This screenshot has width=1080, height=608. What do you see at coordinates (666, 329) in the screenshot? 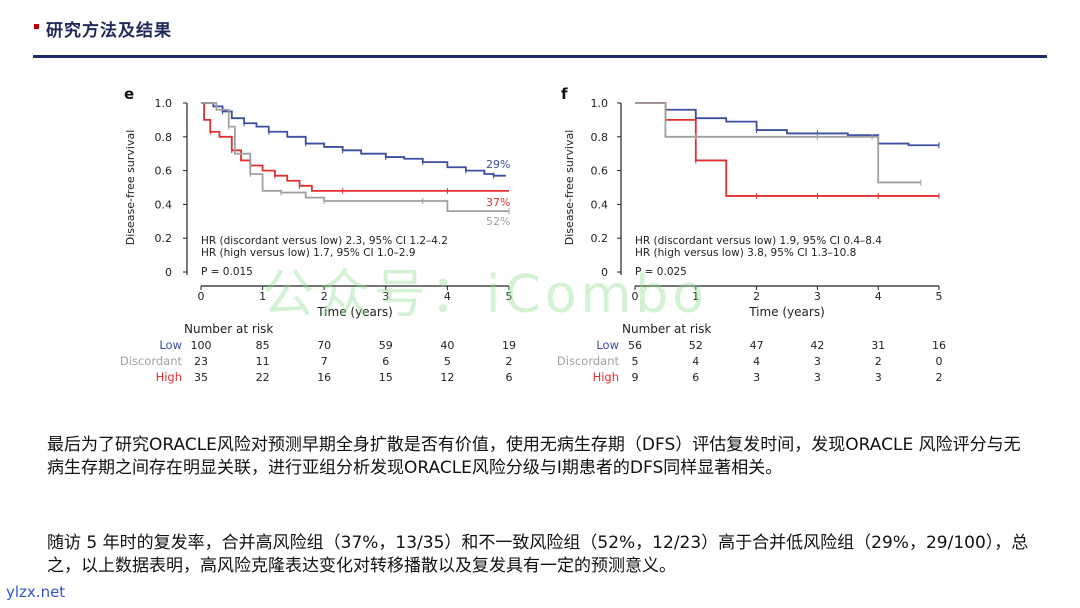
I see `right-risk-title: Number at risk` at bounding box center [666, 329].